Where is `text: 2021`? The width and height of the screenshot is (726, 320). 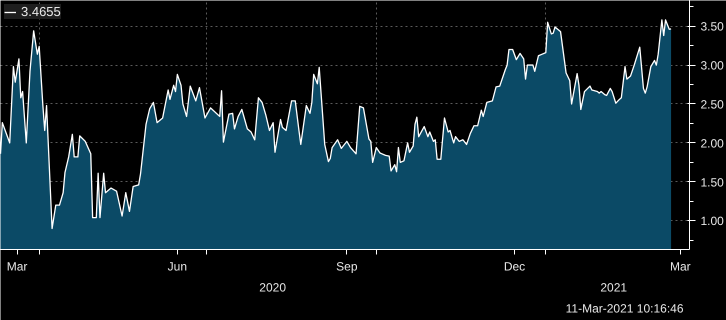 text: 2021 is located at coordinates (614, 287).